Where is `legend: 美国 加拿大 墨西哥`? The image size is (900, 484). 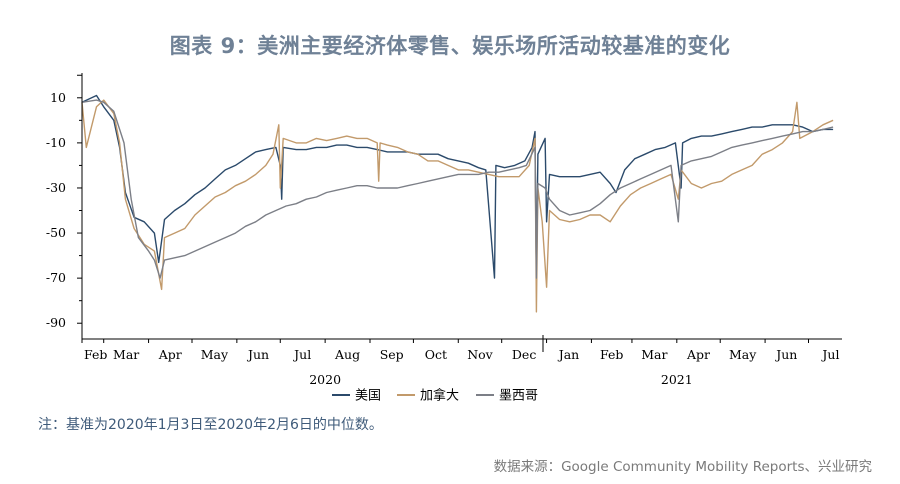
legend: 美国 加拿大 墨西哥 is located at coordinates (435, 396).